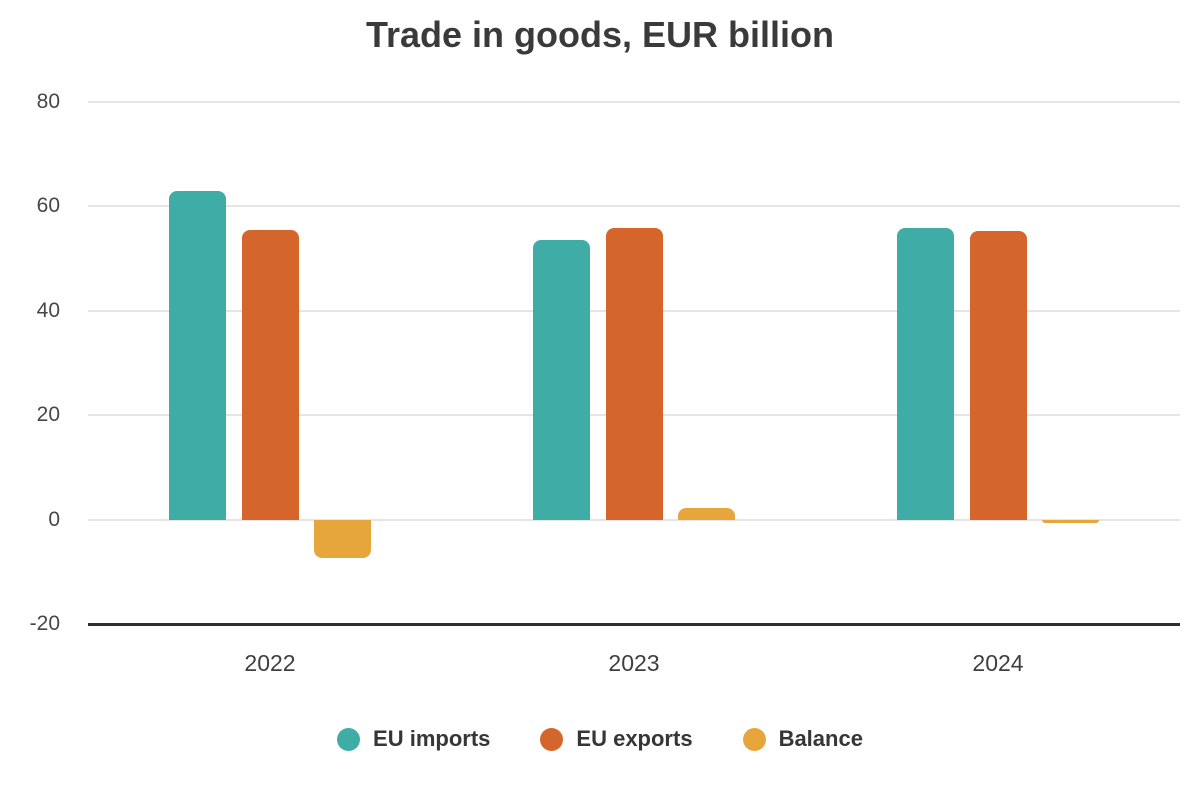 The height and width of the screenshot is (800, 1200). What do you see at coordinates (634, 738) in the screenshot?
I see `legend-label: EU exports` at bounding box center [634, 738].